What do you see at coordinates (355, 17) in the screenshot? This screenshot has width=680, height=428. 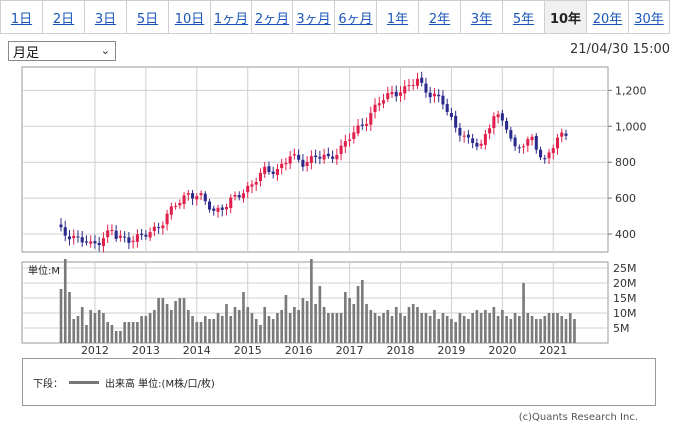 I see `tab-8: 6ヶ月` at bounding box center [355, 17].